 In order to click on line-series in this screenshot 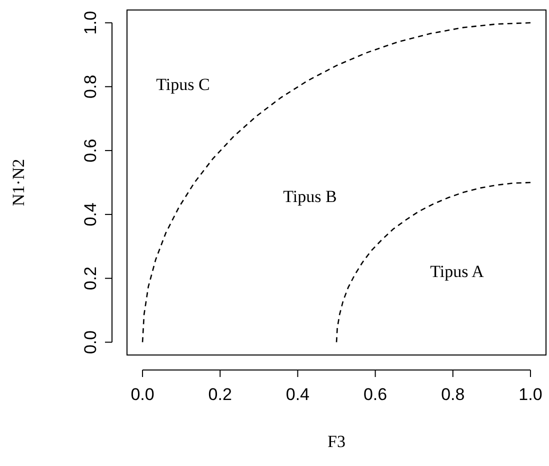, I will do `click(434, 262)`.